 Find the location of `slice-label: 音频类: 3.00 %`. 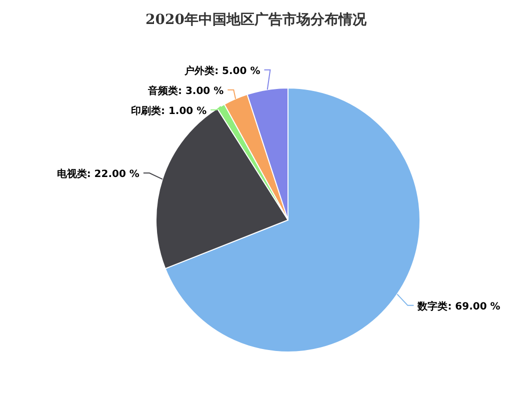

slice-label: 音频类: 3.00 % is located at coordinates (185, 90).